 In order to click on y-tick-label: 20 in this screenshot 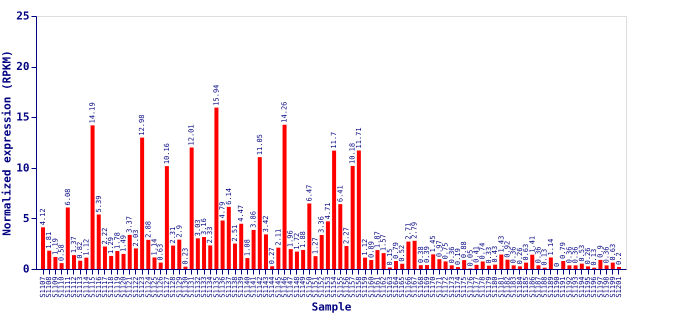, I will do `click(23, 67)`.